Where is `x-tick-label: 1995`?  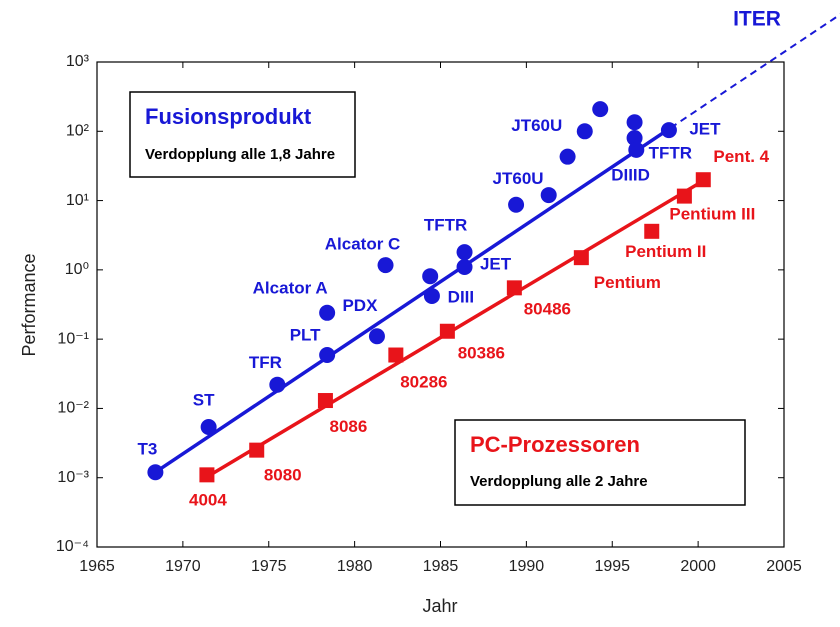
x-tick-label: 1995 is located at coordinates (612, 566).